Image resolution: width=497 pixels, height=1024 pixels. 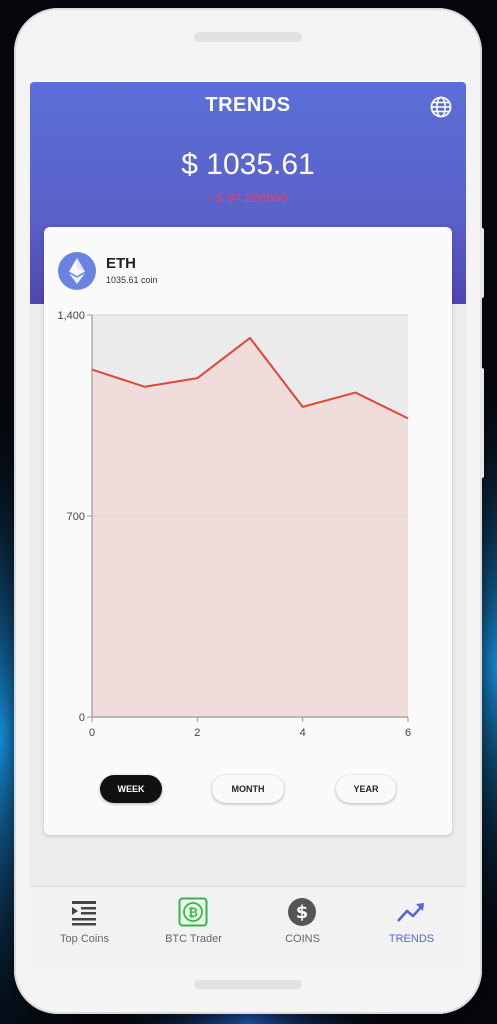 I want to click on x-tick-label: 6, so click(x=408, y=733).